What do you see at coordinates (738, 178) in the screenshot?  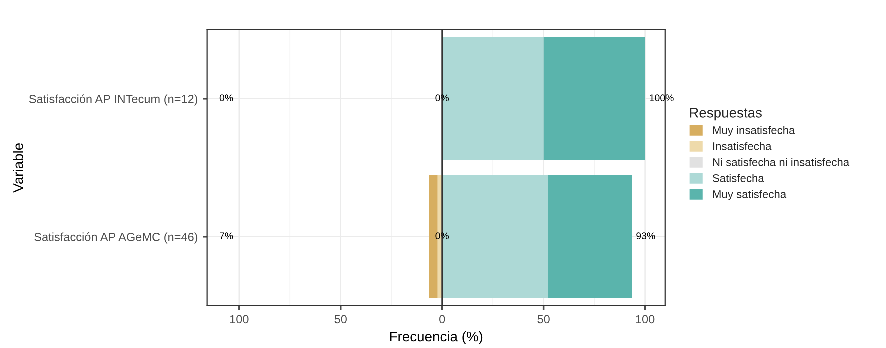 I see `legend-label: Satisfecha` at bounding box center [738, 178].